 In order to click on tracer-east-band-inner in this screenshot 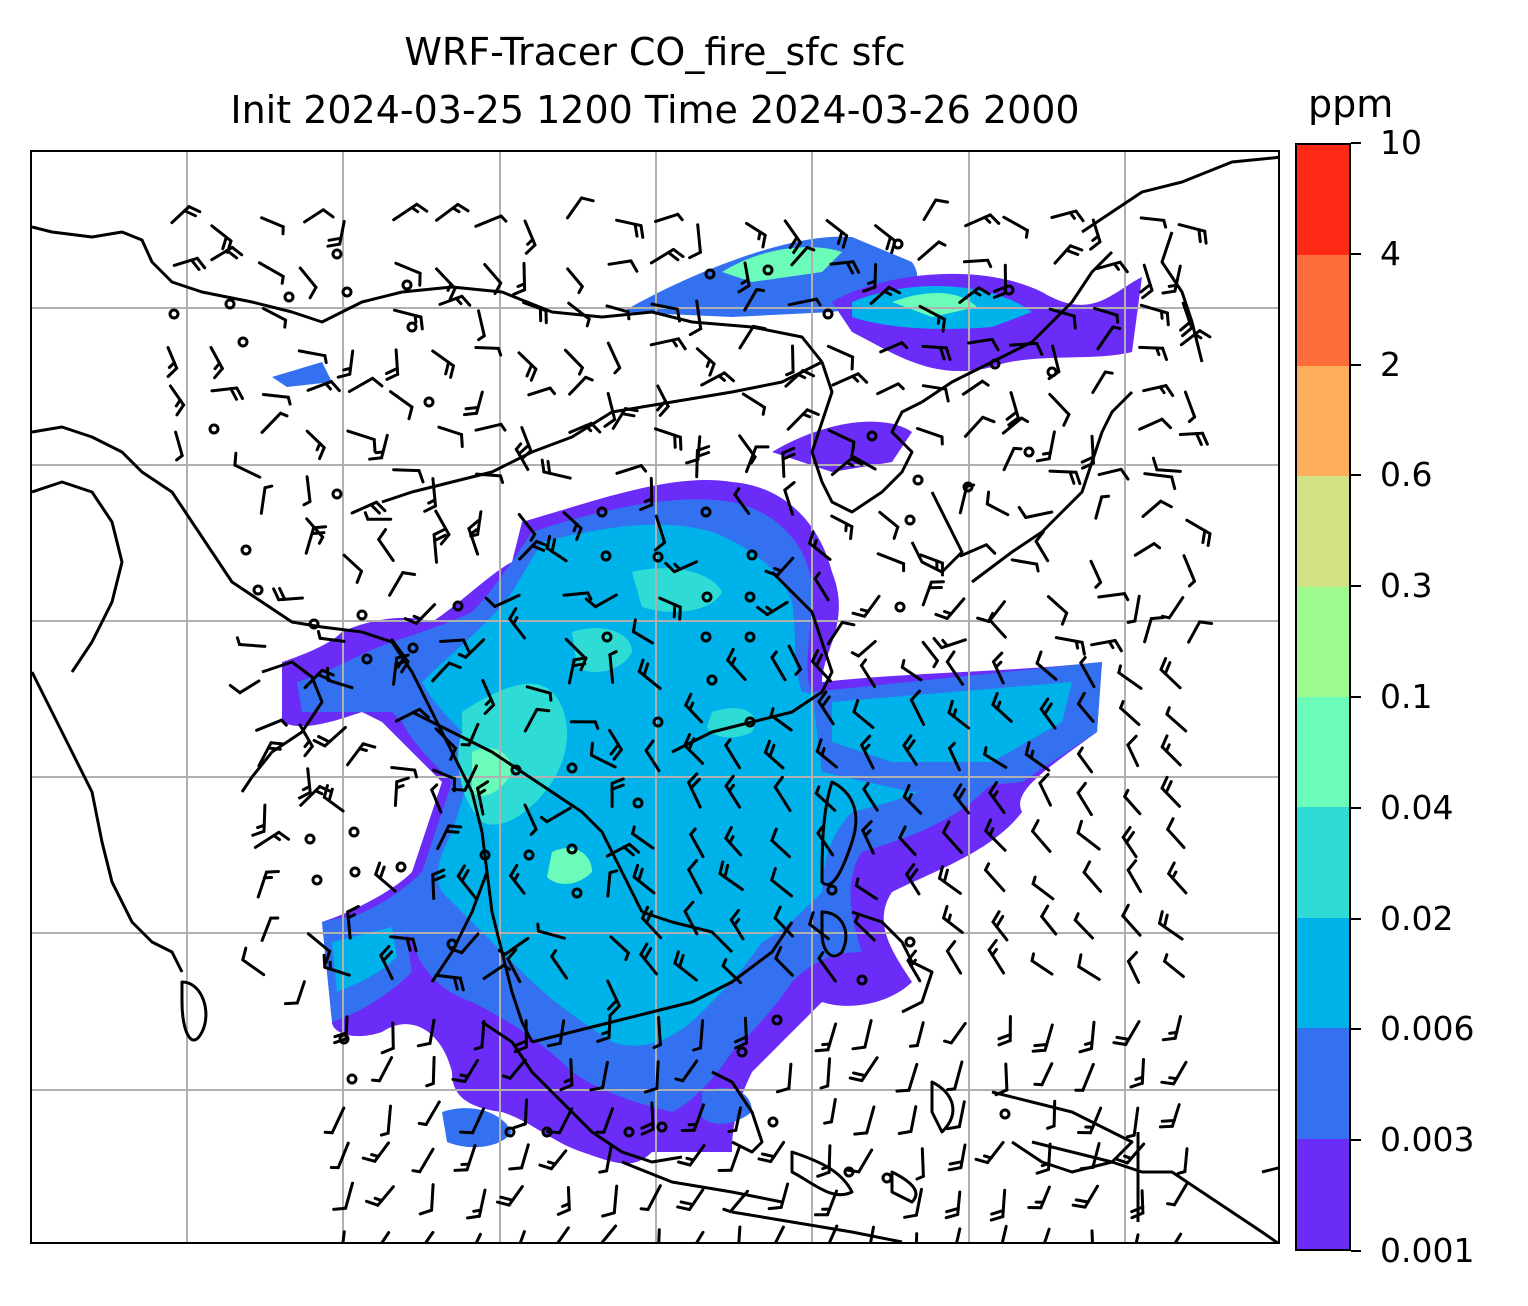, I will do `click(952, 722)`.